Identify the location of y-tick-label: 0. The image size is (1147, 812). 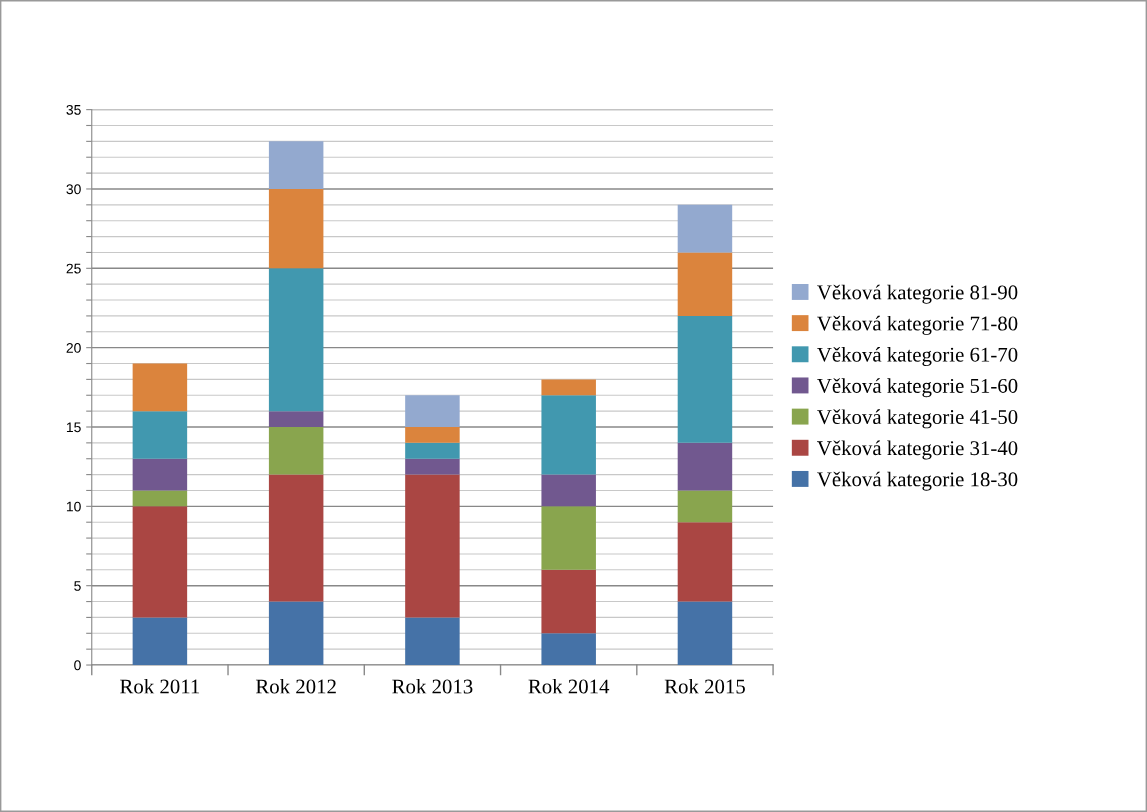
(77, 665).